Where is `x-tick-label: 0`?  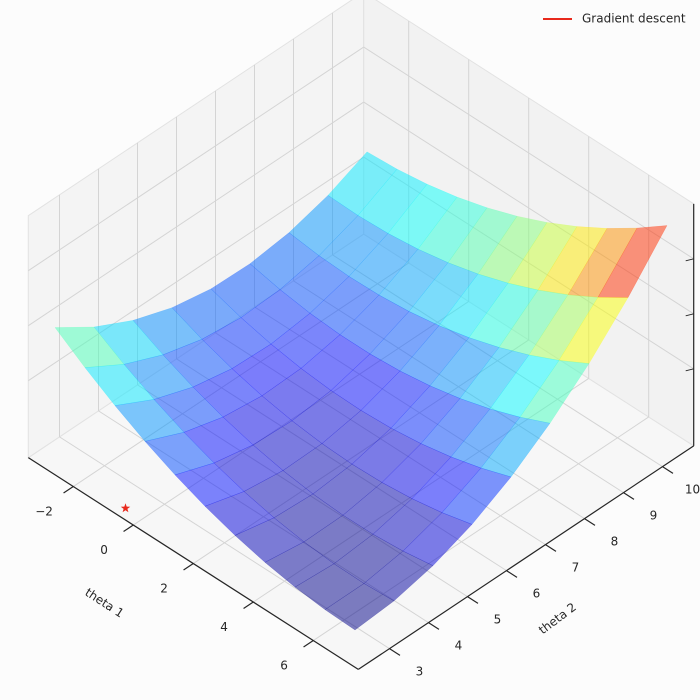 x-tick-label: 0 is located at coordinates (104, 550).